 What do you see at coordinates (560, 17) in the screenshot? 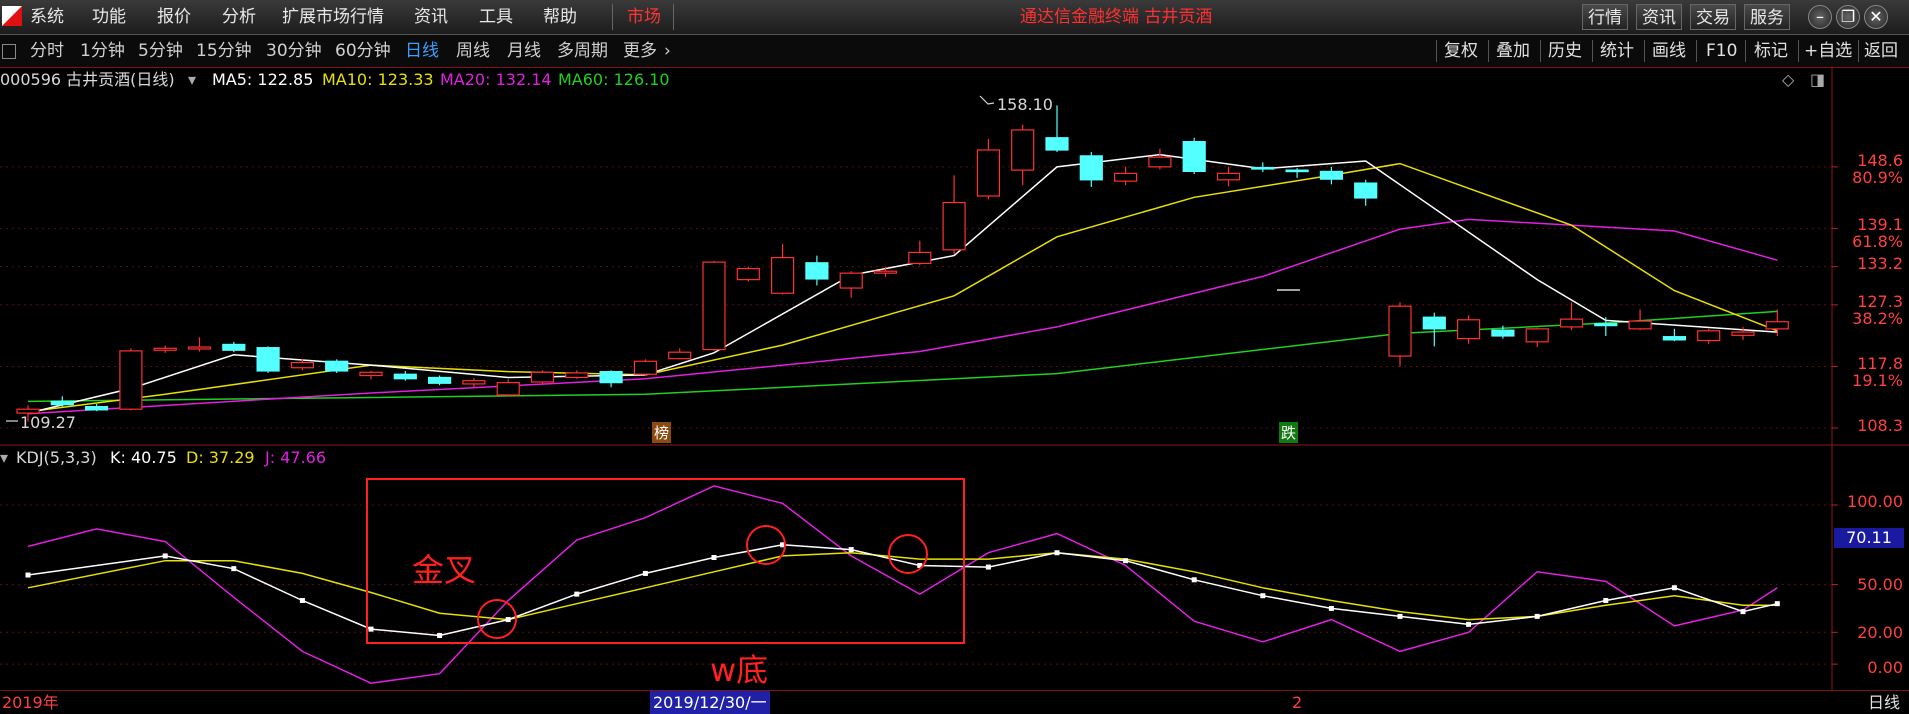
I see `menu-help: 帮助` at bounding box center [560, 17].